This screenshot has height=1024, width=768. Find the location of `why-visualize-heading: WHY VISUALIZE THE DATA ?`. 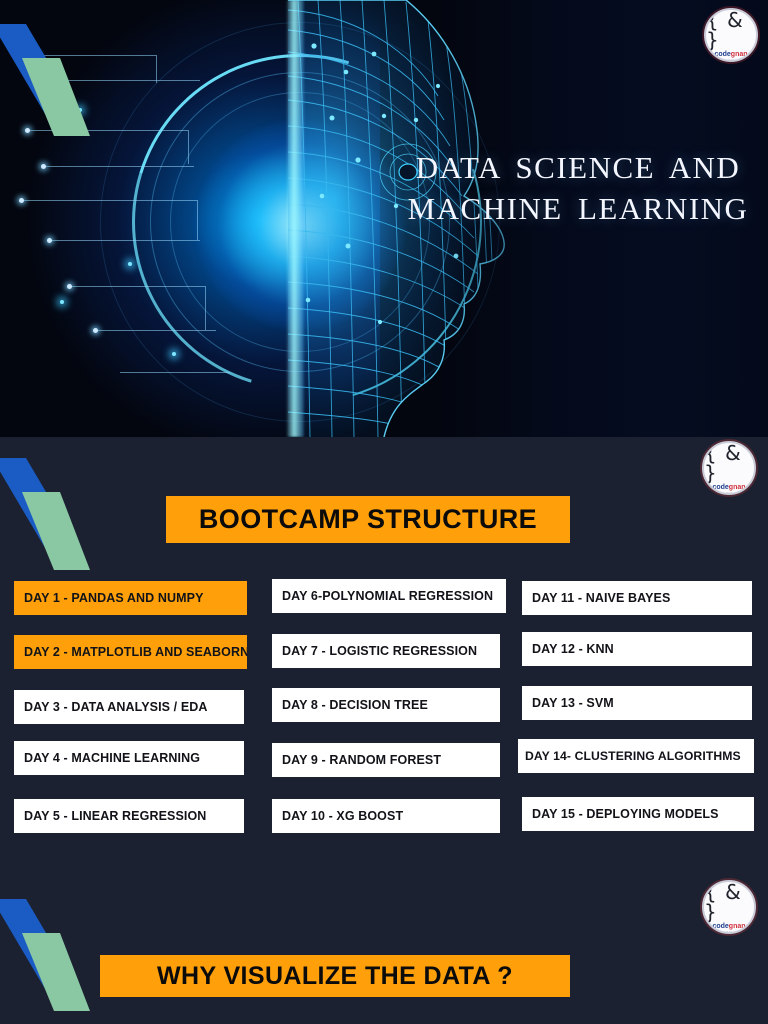

why-visualize-heading: WHY VISUALIZE THE DATA ? is located at coordinates (335, 976).